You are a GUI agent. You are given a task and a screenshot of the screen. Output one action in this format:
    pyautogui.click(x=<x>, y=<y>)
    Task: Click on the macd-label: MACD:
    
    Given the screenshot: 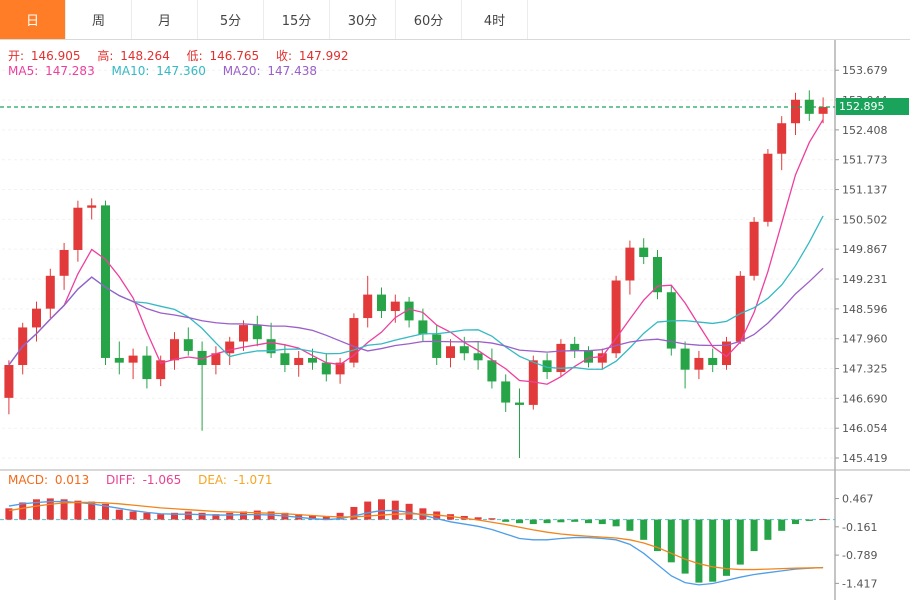 What is the action you would take?
    pyautogui.click(x=28, y=480)
    